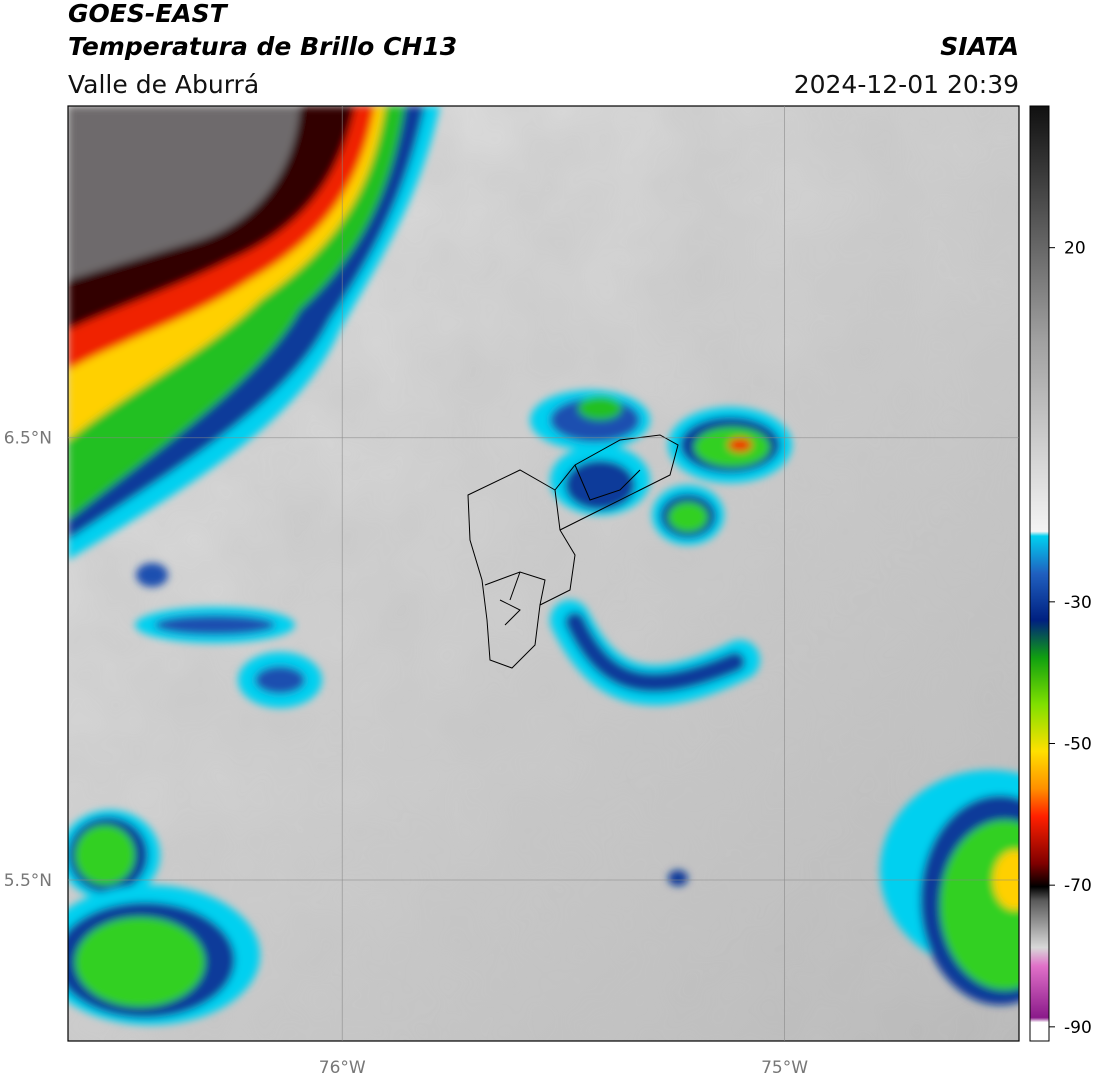 This screenshot has height=1078, width=1094. I want to click on title-satellite: GOES-EAST, so click(148, 14).